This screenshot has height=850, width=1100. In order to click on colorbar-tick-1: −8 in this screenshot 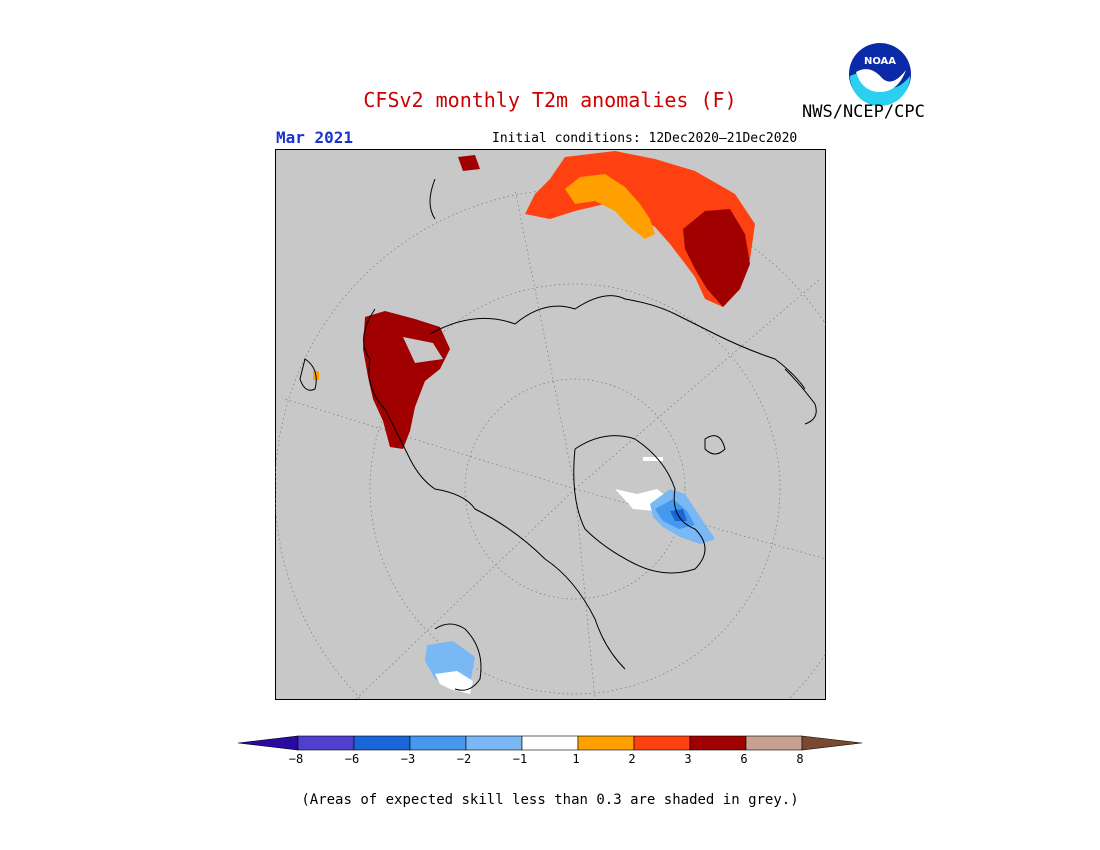, I will do `click(296, 759)`.